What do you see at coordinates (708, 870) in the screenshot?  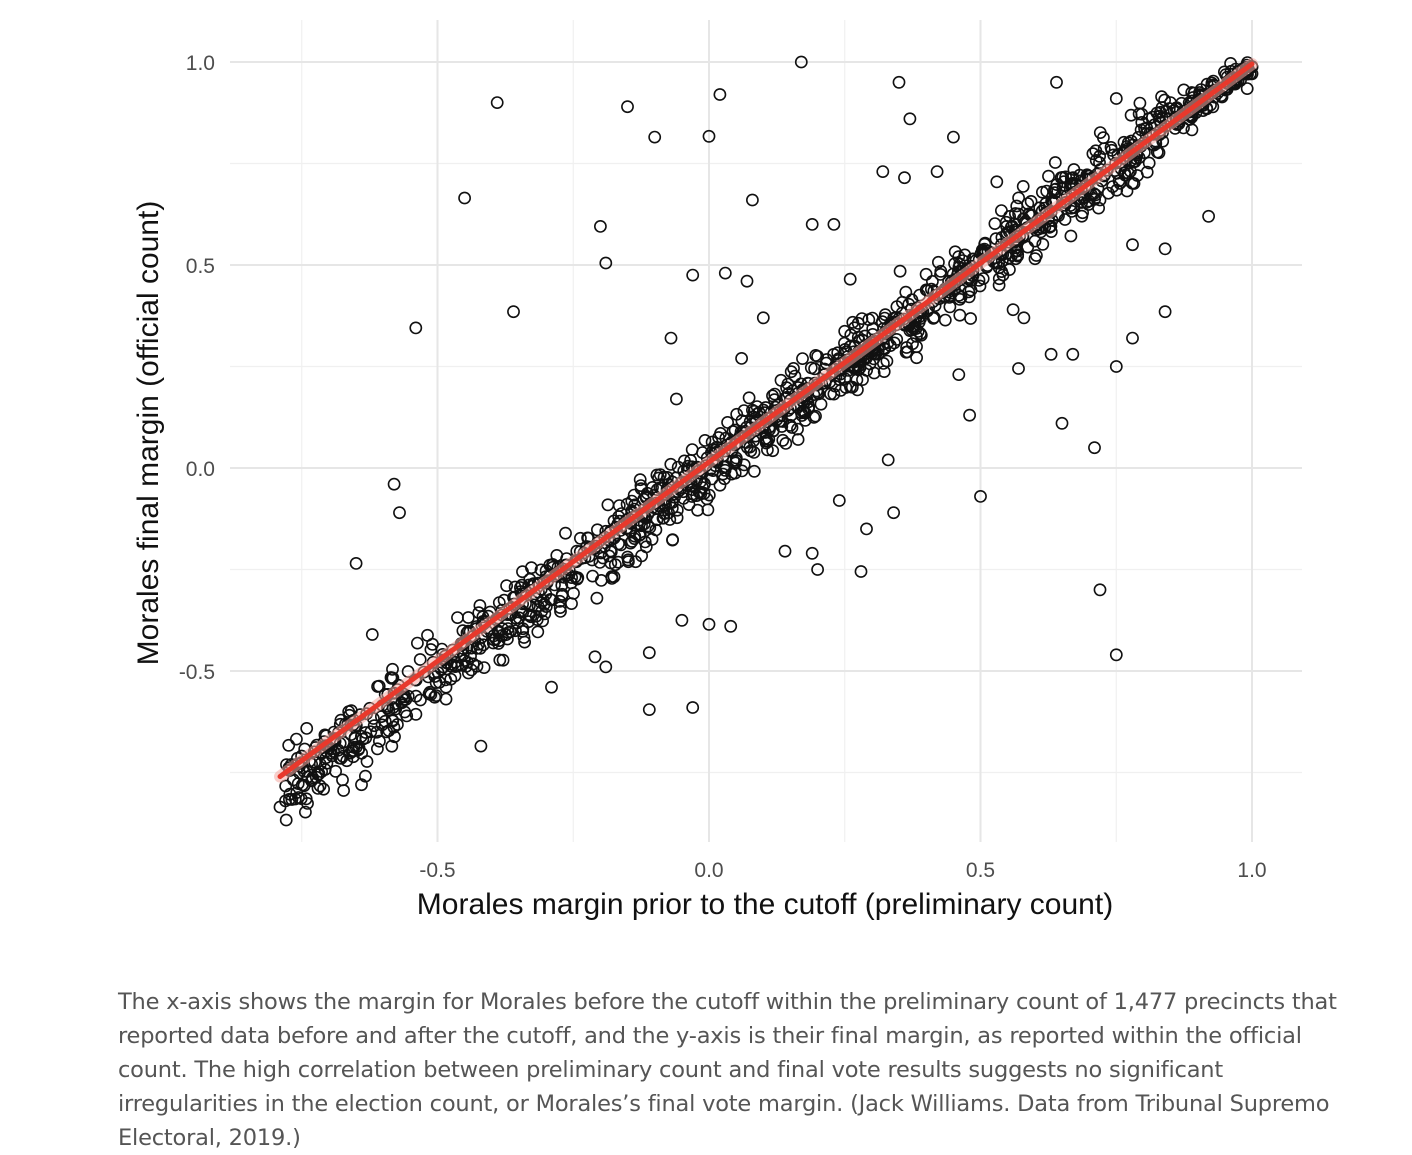 I see `x-tick-label: 0.0` at bounding box center [708, 870].